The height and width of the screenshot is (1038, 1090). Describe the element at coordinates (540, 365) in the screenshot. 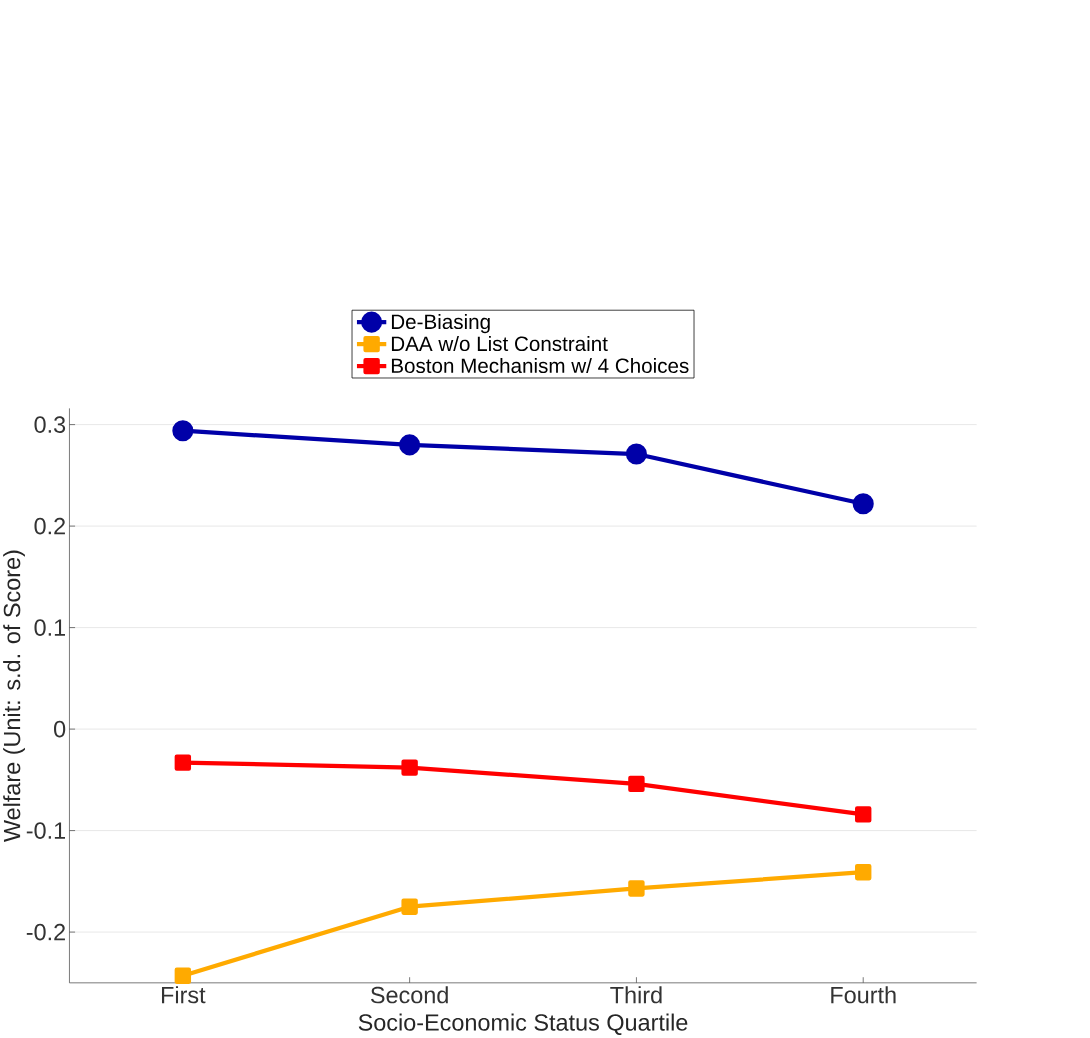

I see `legend-label: Boston Mechanism w/ 4 Choices` at that location.